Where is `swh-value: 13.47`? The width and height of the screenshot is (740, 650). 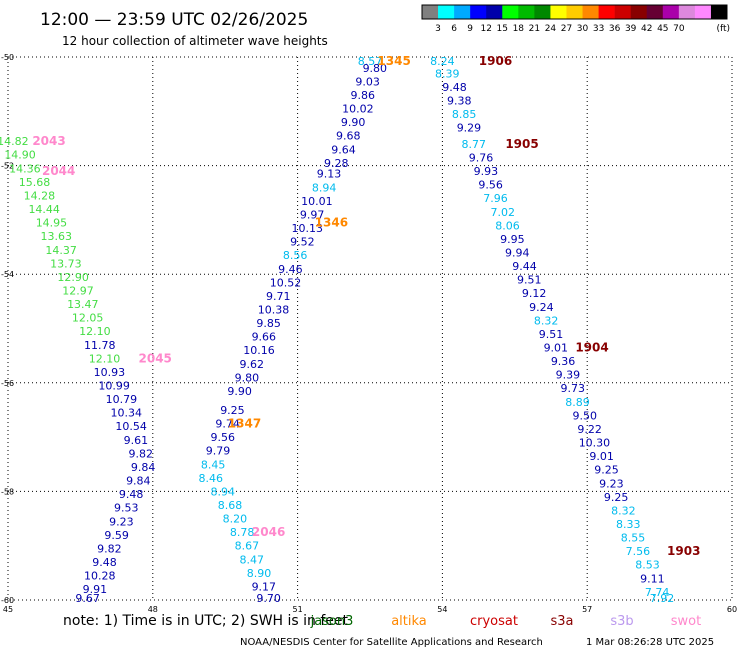
swh-value: 13.47 is located at coordinates (83, 304).